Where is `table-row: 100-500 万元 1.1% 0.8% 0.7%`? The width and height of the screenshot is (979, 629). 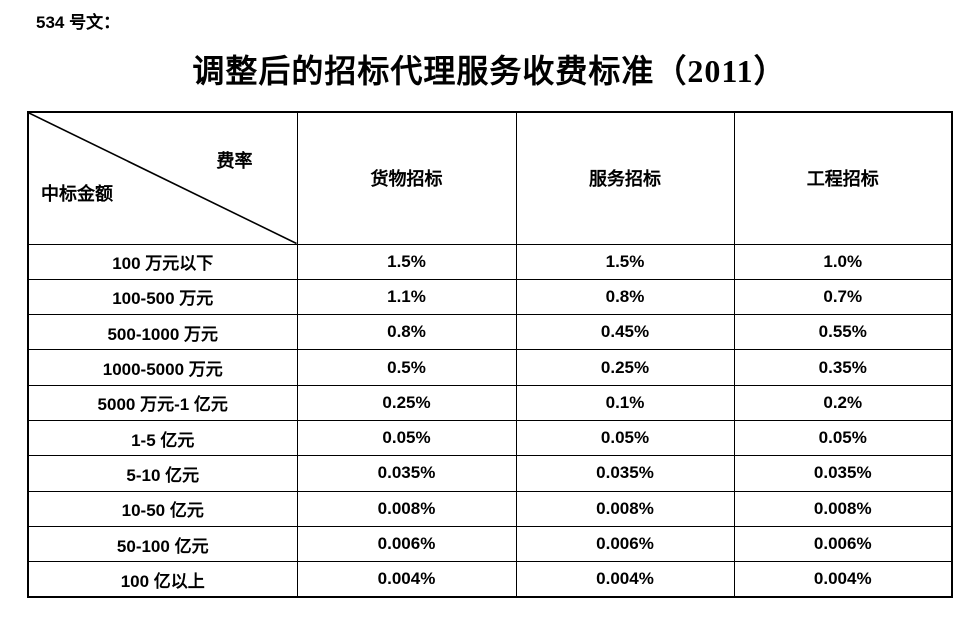
table-row: 100-500 万元 1.1% 0.8% 0.7% is located at coordinates (490, 297).